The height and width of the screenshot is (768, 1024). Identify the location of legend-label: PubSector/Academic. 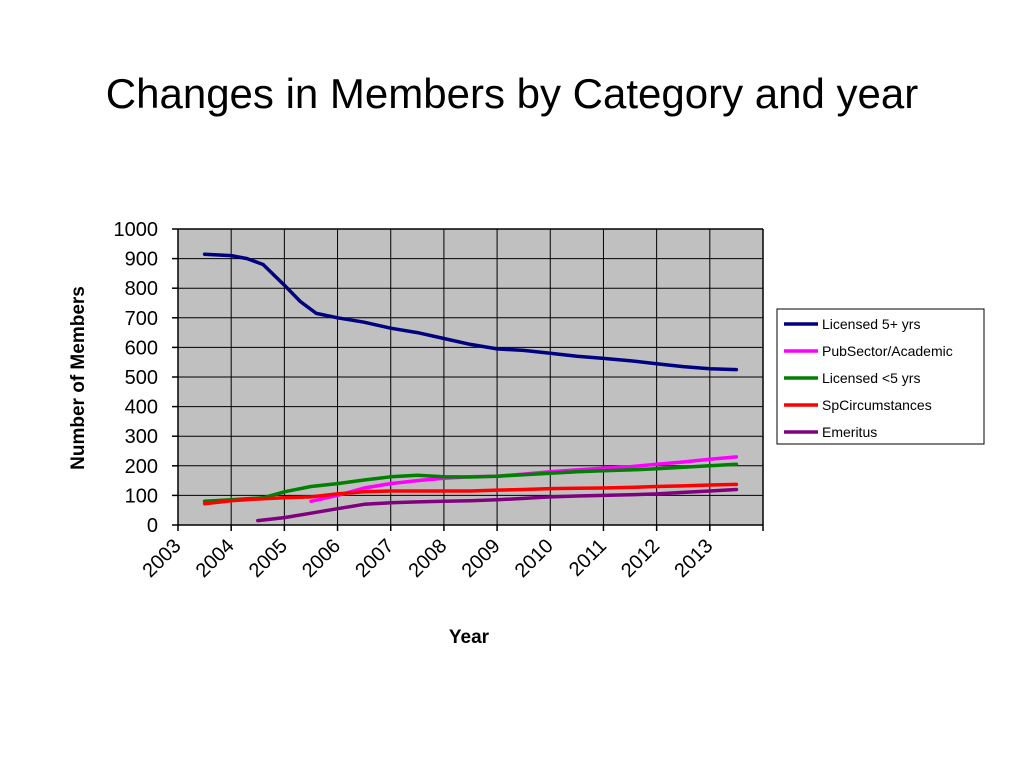
(887, 351).